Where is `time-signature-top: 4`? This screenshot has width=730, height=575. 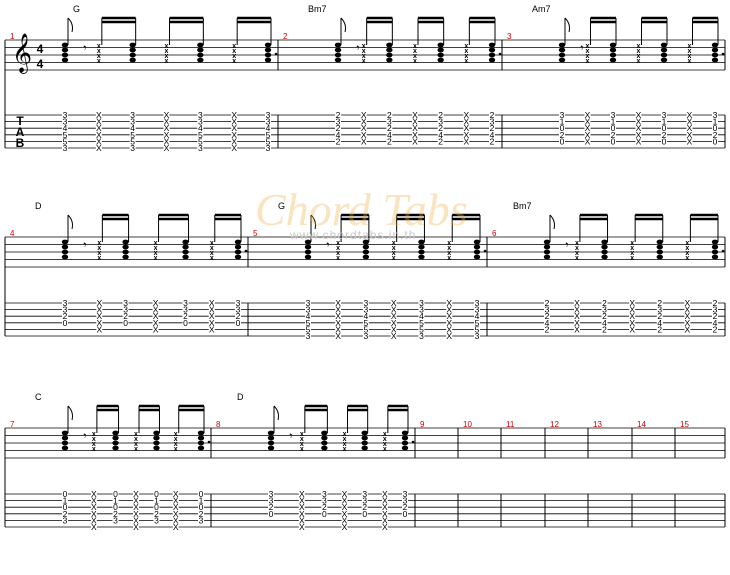 time-signature-top: 4 is located at coordinates (40, 49).